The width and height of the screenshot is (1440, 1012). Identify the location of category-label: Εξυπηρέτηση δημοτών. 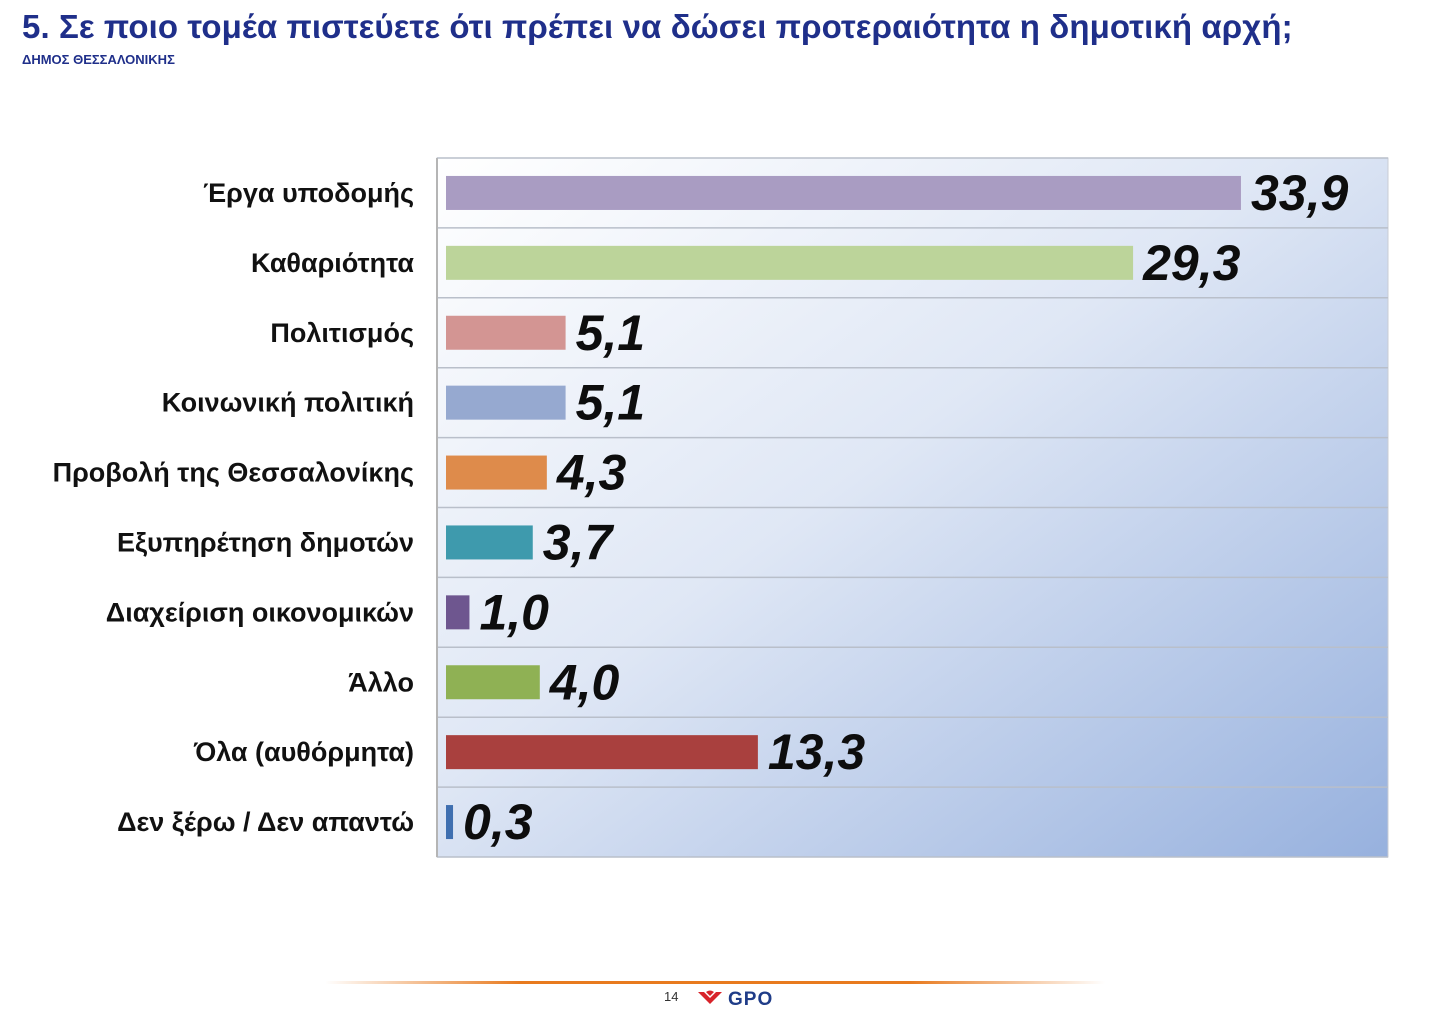
(265, 542).